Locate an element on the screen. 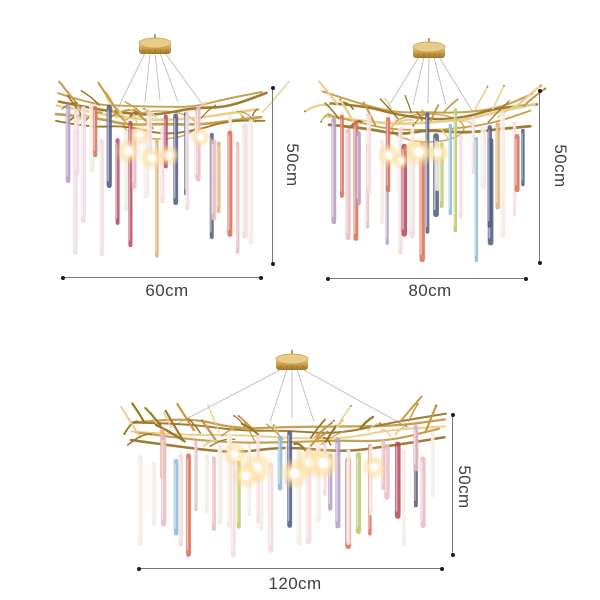 This screenshot has width=600, height=600. height-dimension-label-120: 50cm is located at coordinates (464, 487).